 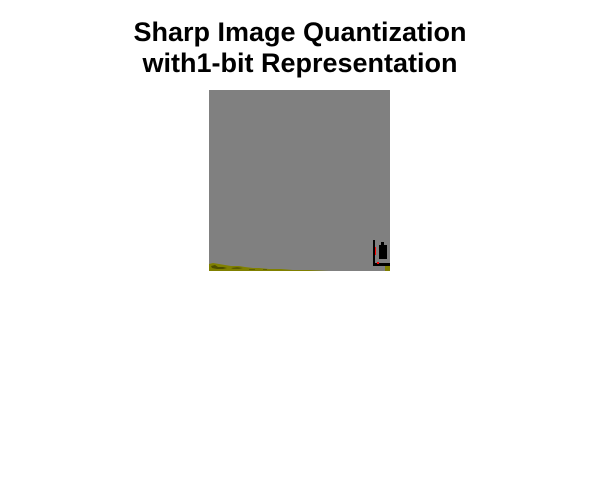 I want to click on figure-ground-patch, so click(x=387, y=268).